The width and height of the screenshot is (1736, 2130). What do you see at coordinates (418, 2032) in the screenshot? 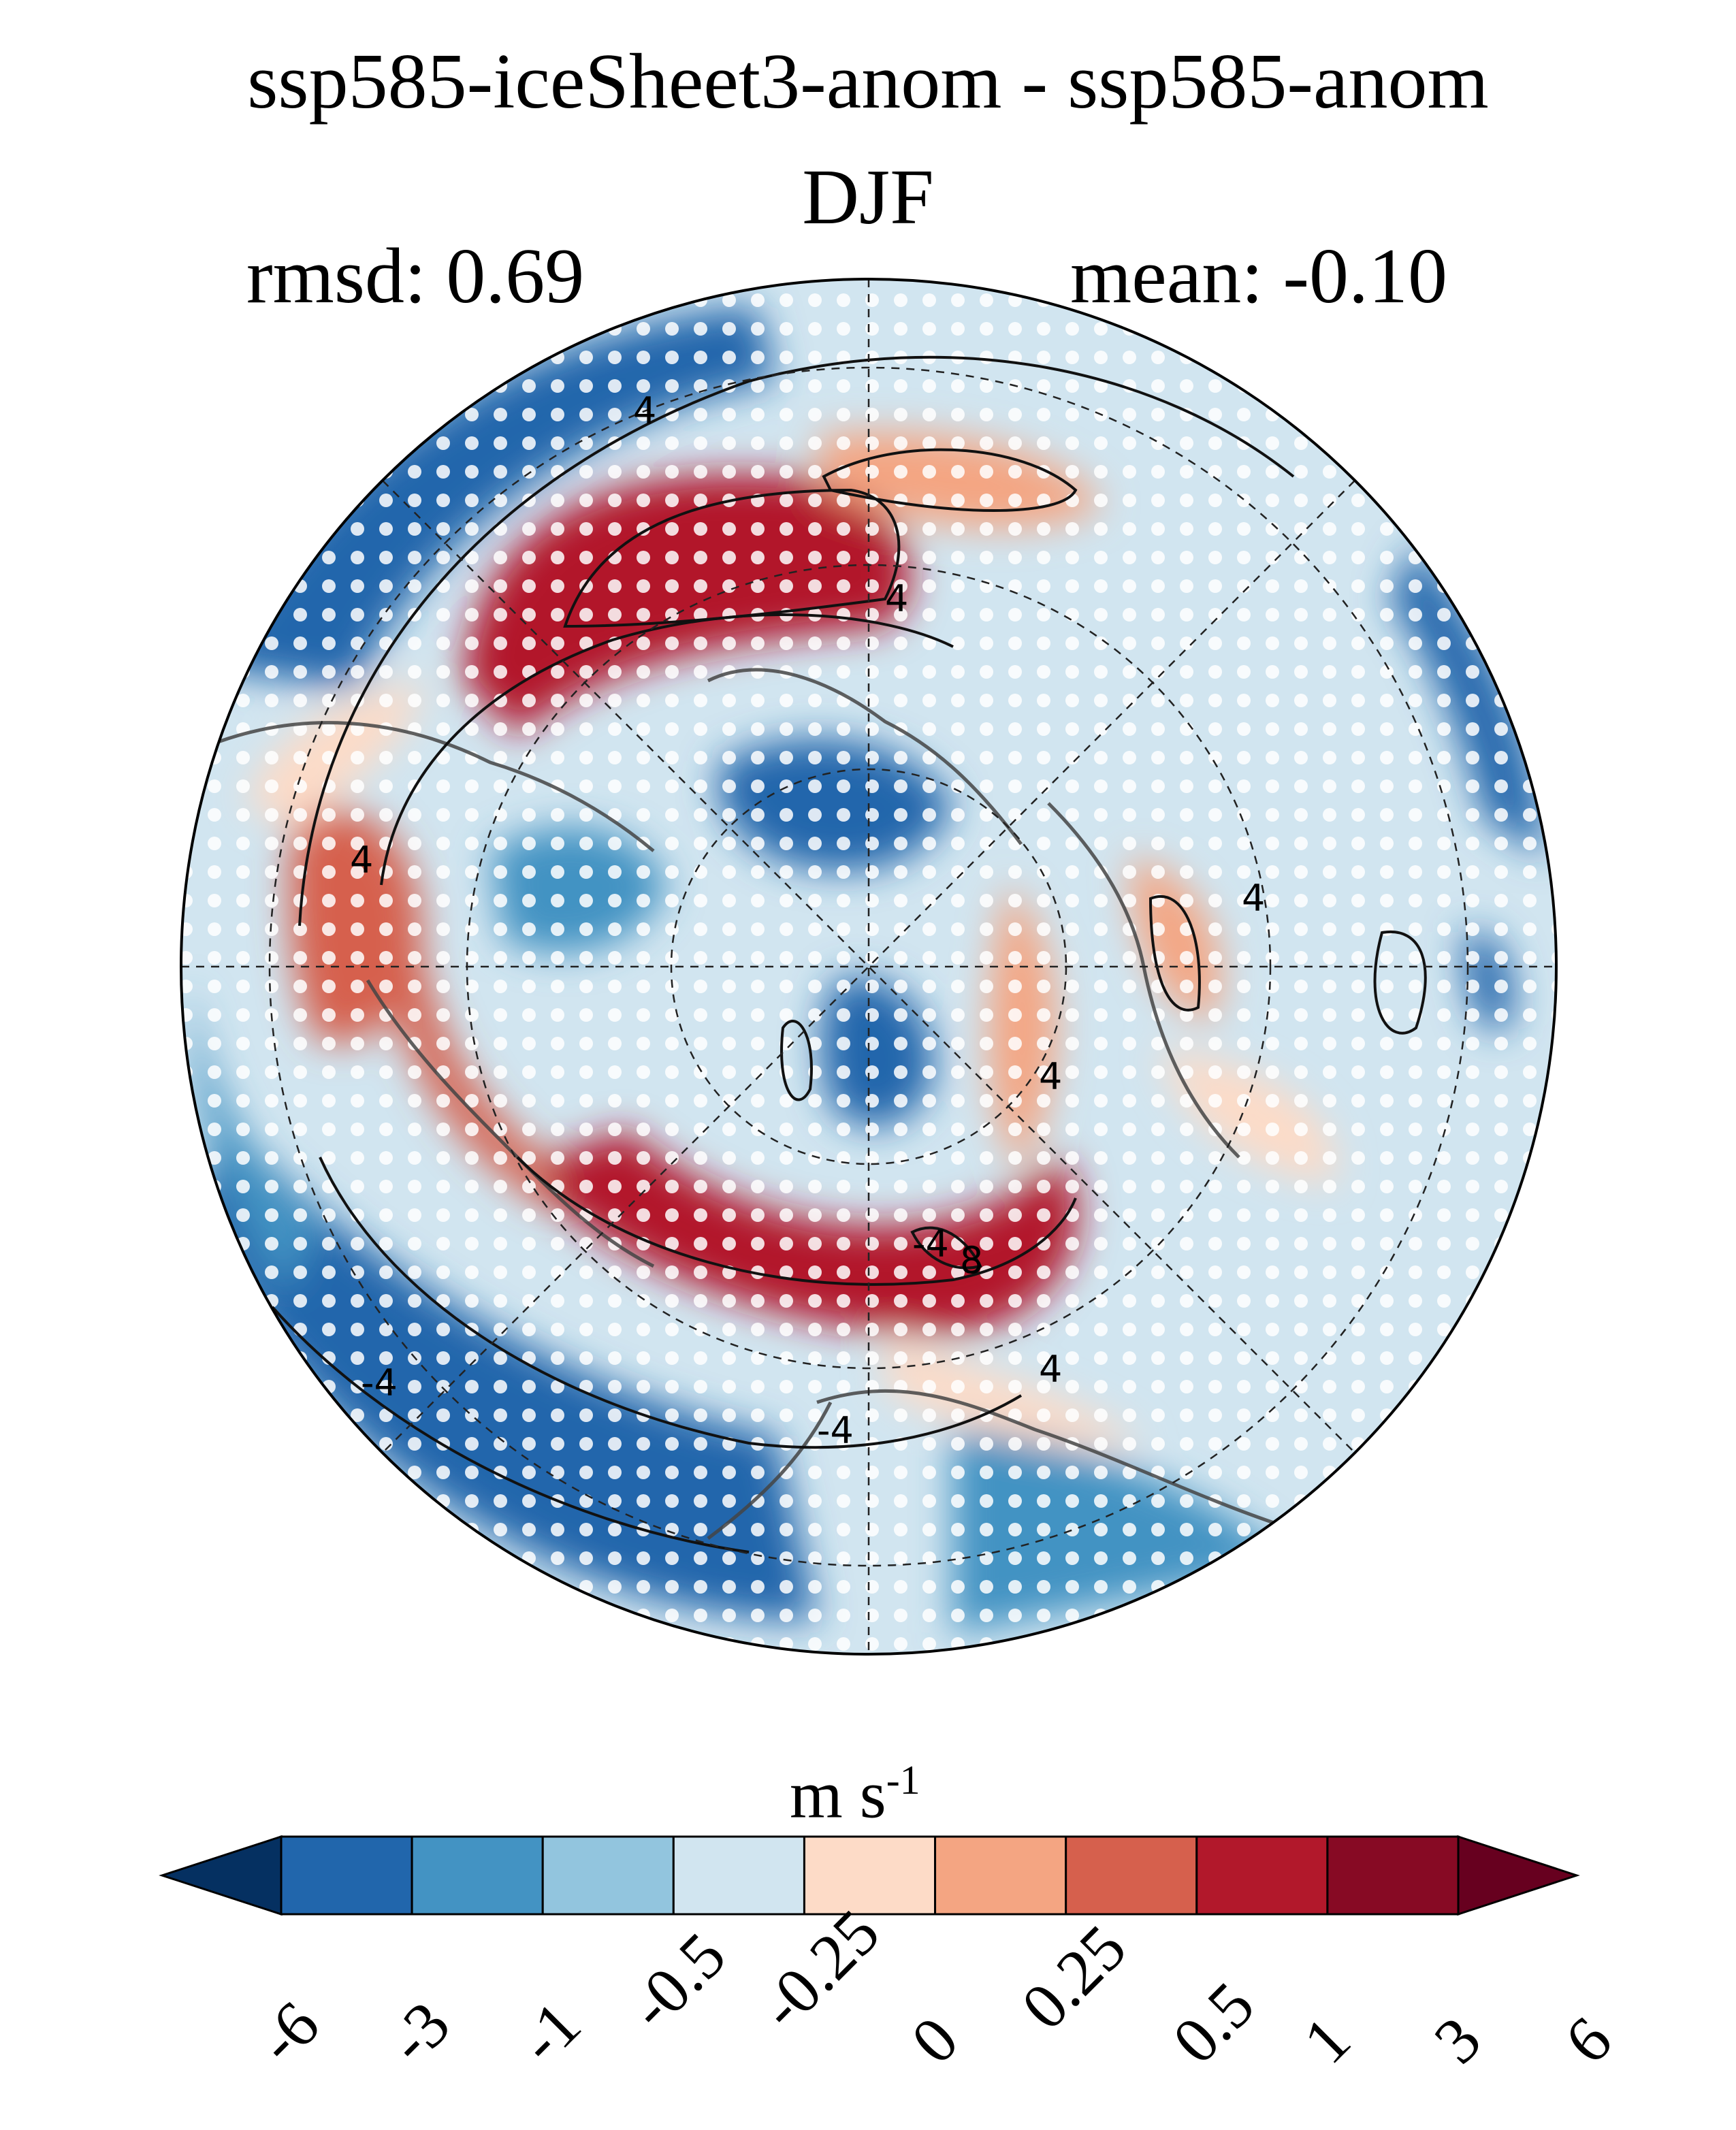
I see `colorbar-tick-label: -3` at bounding box center [418, 2032].